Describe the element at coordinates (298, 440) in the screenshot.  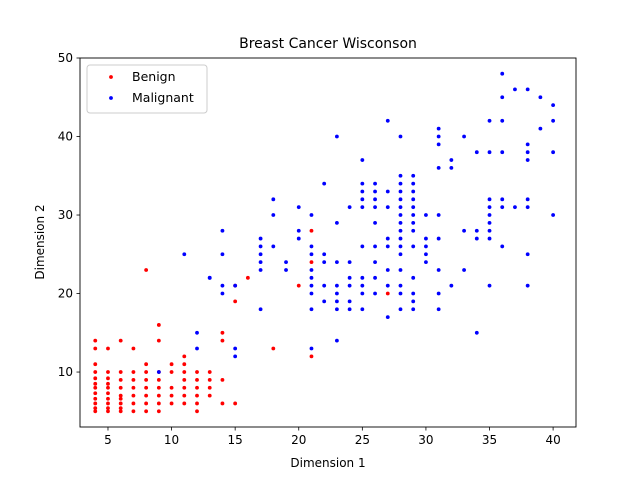
I see `x-tick-label: 20` at that location.